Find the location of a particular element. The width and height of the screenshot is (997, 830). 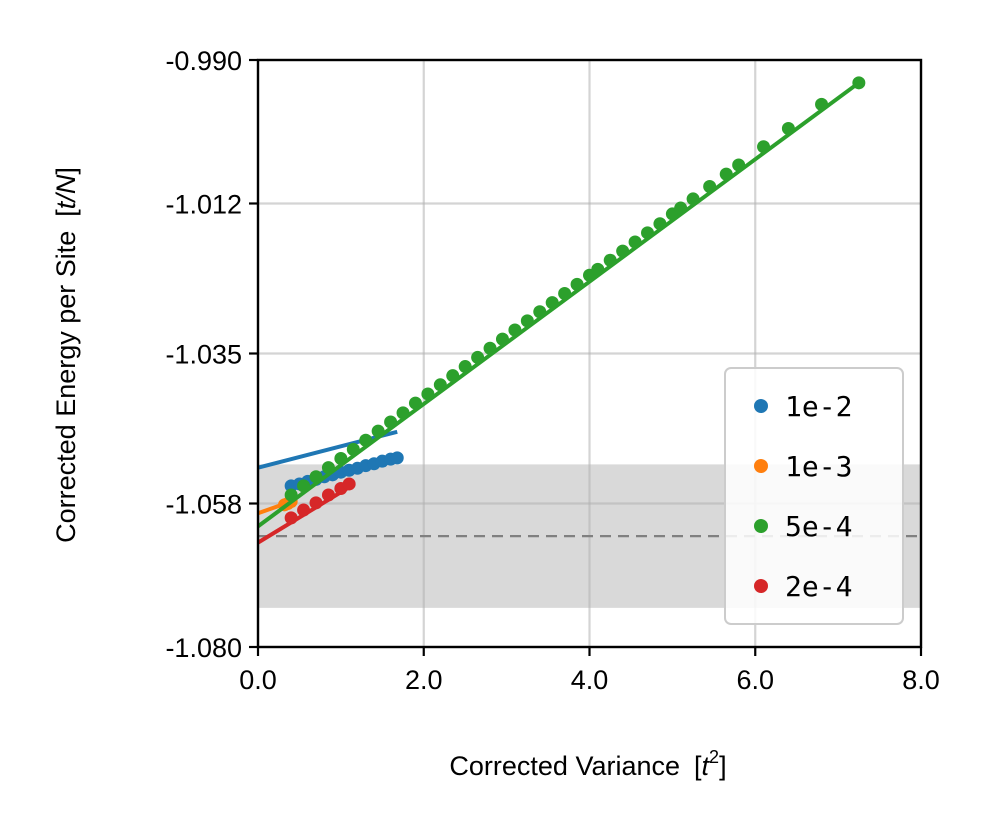

x-tick-label-1: 2.0 is located at coordinates (424, 680).